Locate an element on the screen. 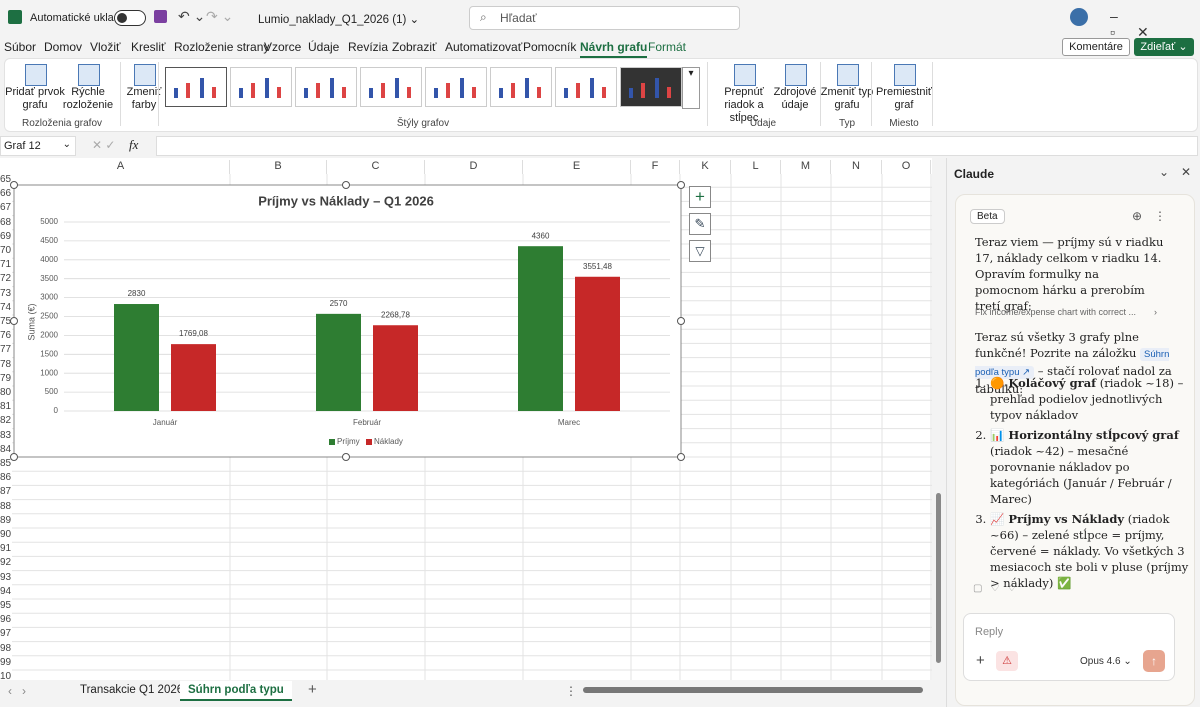 The height and width of the screenshot is (707, 1200). chat-actions: ⊕⋮ is located at coordinates (1155, 216).